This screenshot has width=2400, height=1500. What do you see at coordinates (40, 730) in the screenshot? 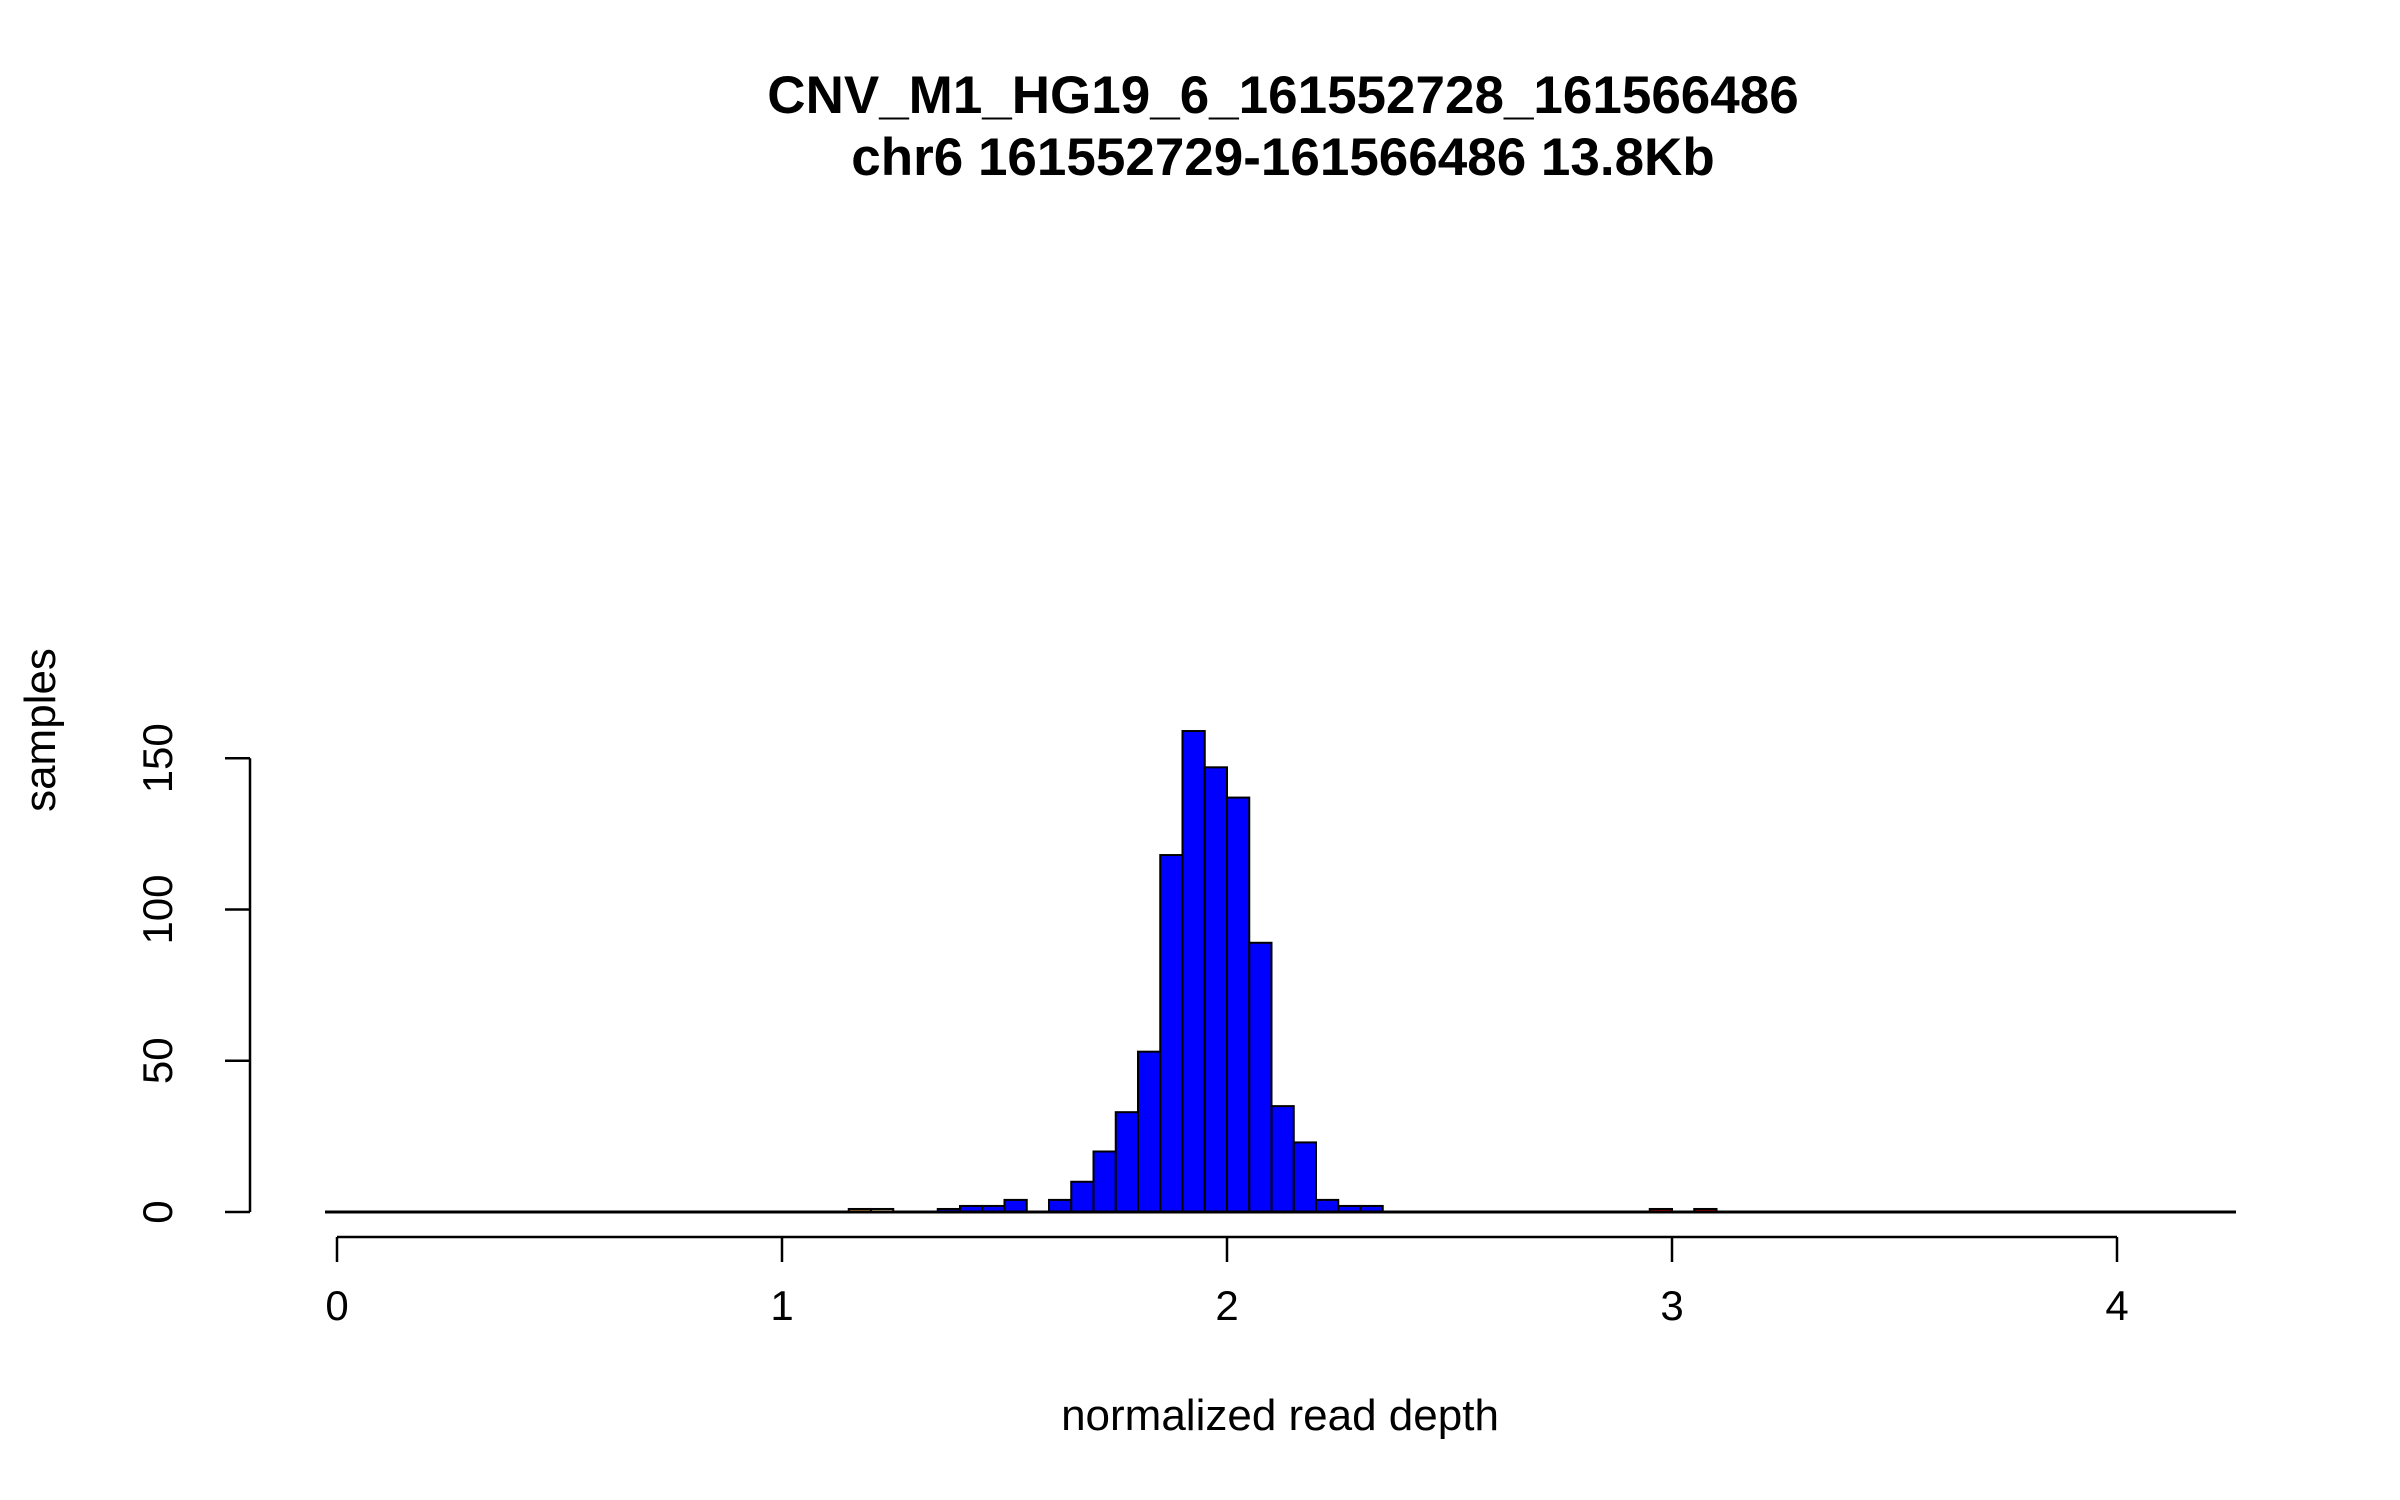
I see `y-axis-label: samples` at bounding box center [40, 730].